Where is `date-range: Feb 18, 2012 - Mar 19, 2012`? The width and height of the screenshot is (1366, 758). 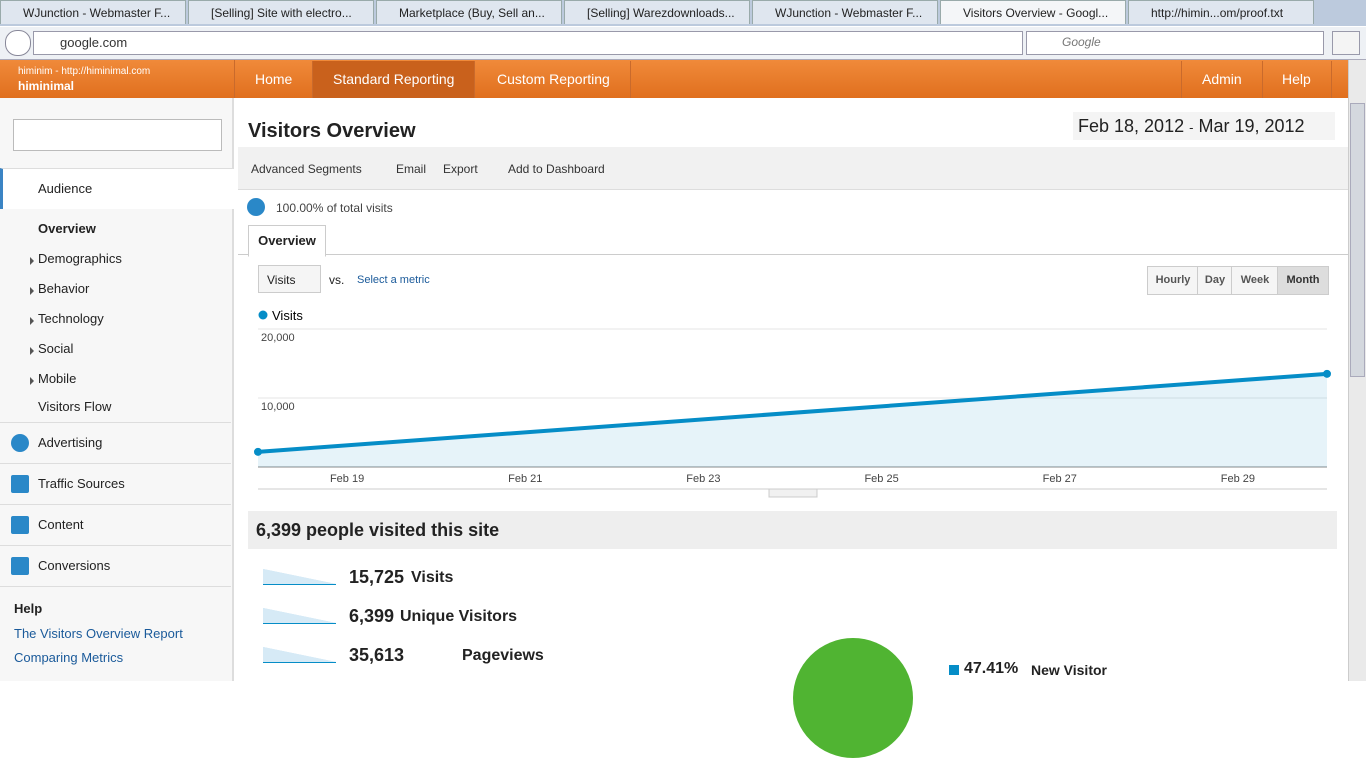
date-range: Feb 18, 2012 - Mar 19, 2012 is located at coordinates (1204, 126).